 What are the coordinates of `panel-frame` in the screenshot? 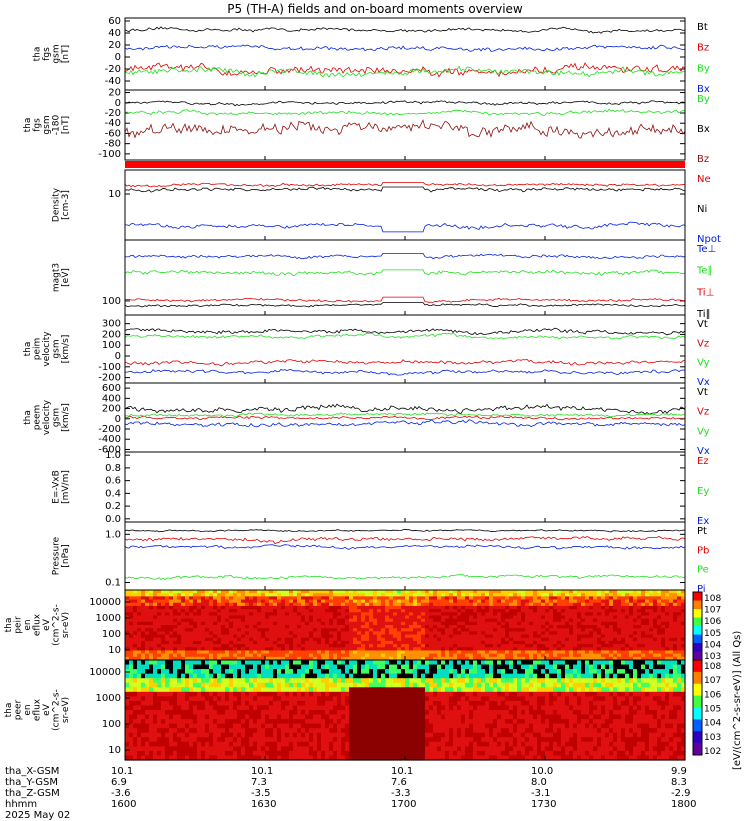 It's located at (405, 205).